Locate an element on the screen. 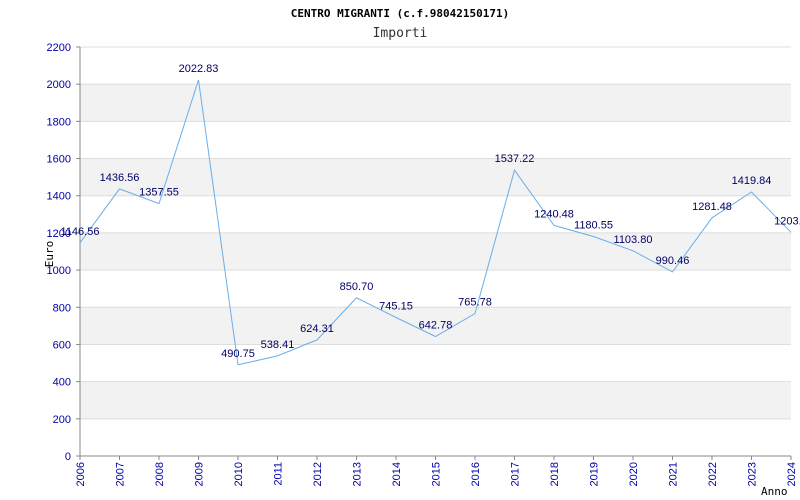 The image size is (800, 500). x-tick-label: 2009 is located at coordinates (200, 474).